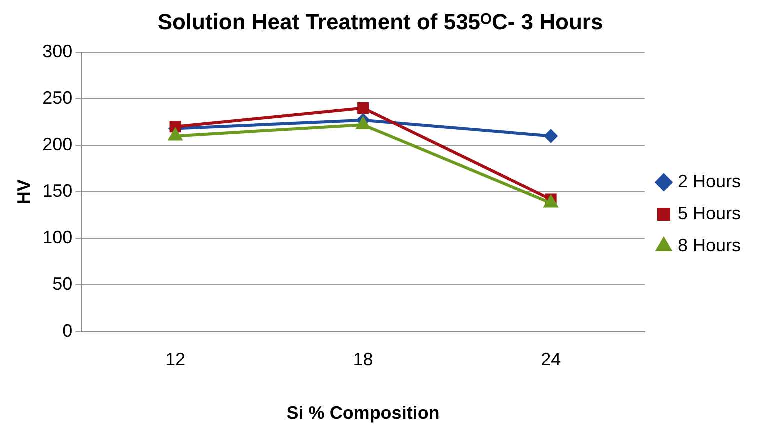 The width and height of the screenshot is (761, 433). What do you see at coordinates (57, 51) in the screenshot?
I see `y-tick-label: 300` at bounding box center [57, 51].